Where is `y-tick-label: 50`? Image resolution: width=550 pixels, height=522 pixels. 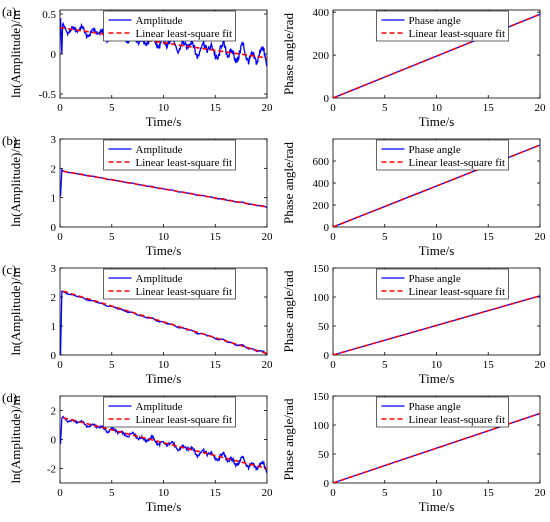
y-tick-label: 50 is located at coordinates (324, 327).